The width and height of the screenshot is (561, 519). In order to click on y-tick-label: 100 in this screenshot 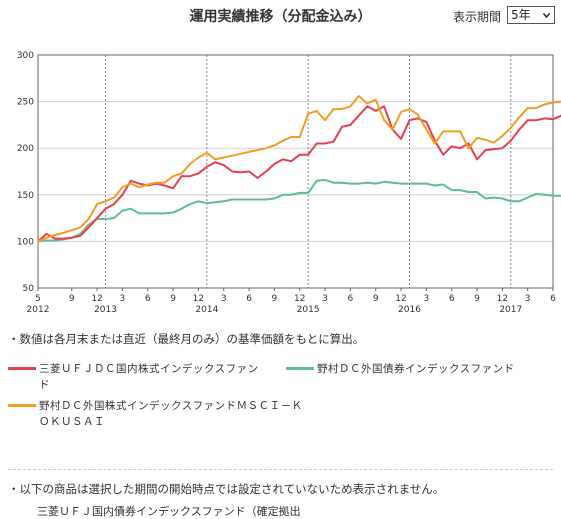, I will do `click(25, 242)`.